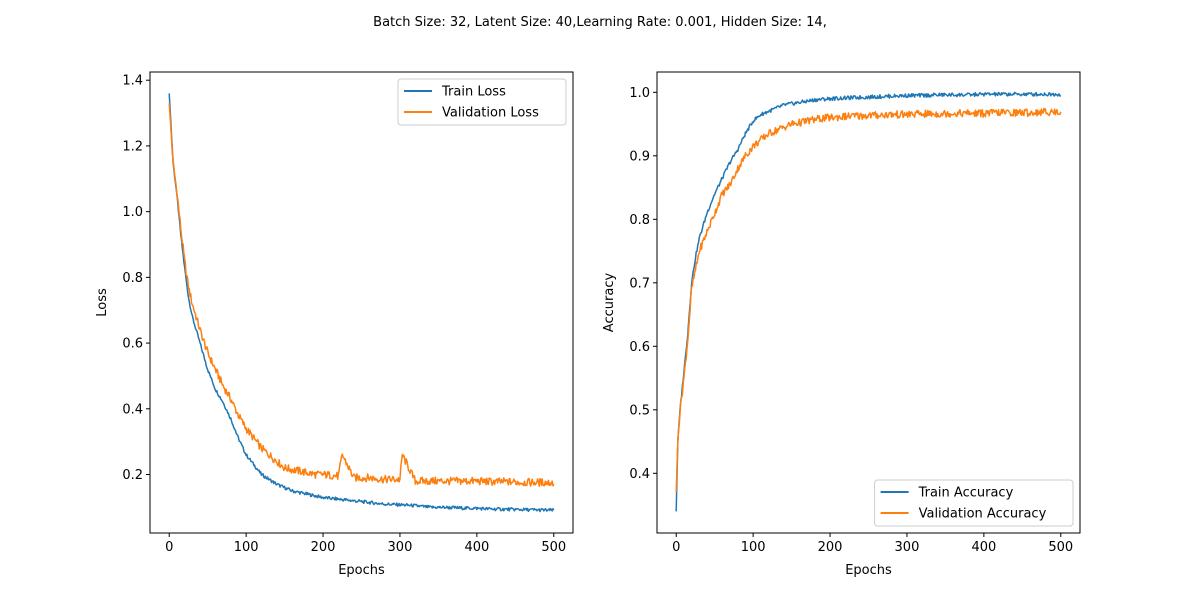  Describe the element at coordinates (102, 302) in the screenshot. I see `y-axis-label: Loss` at that location.